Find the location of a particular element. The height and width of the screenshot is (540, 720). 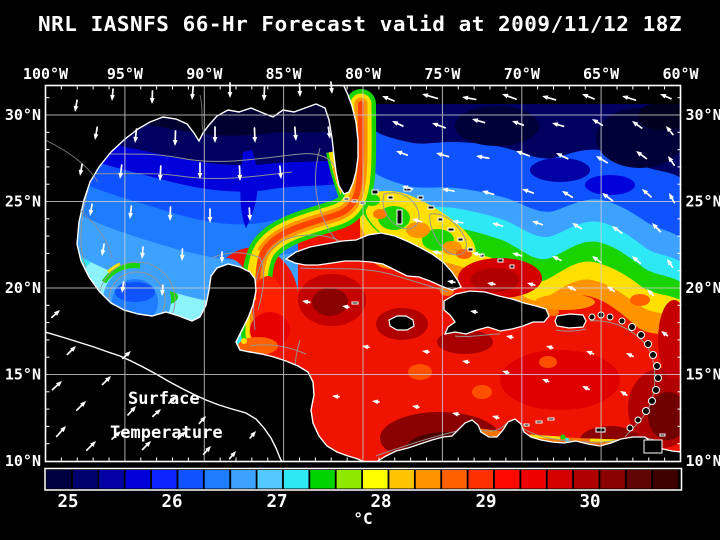

longitude-axis: 100°W 95°W 90°W 85°W 80°W 75°W 70°W 65°W 60°W is located at coordinates (361, 74).